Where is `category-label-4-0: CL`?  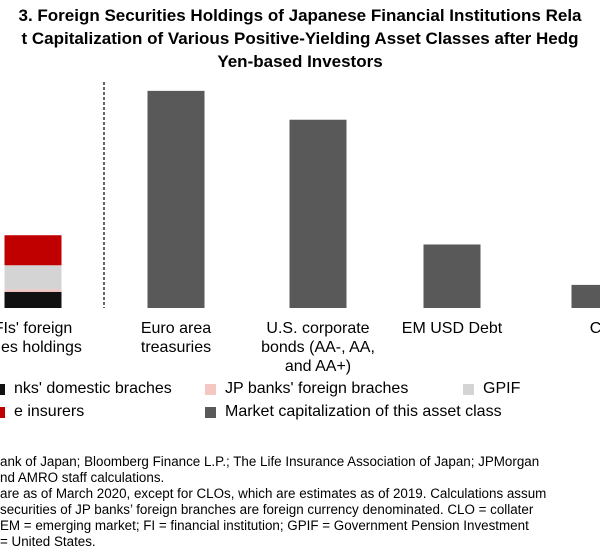
category-label-4-0: CL is located at coordinates (595, 328).